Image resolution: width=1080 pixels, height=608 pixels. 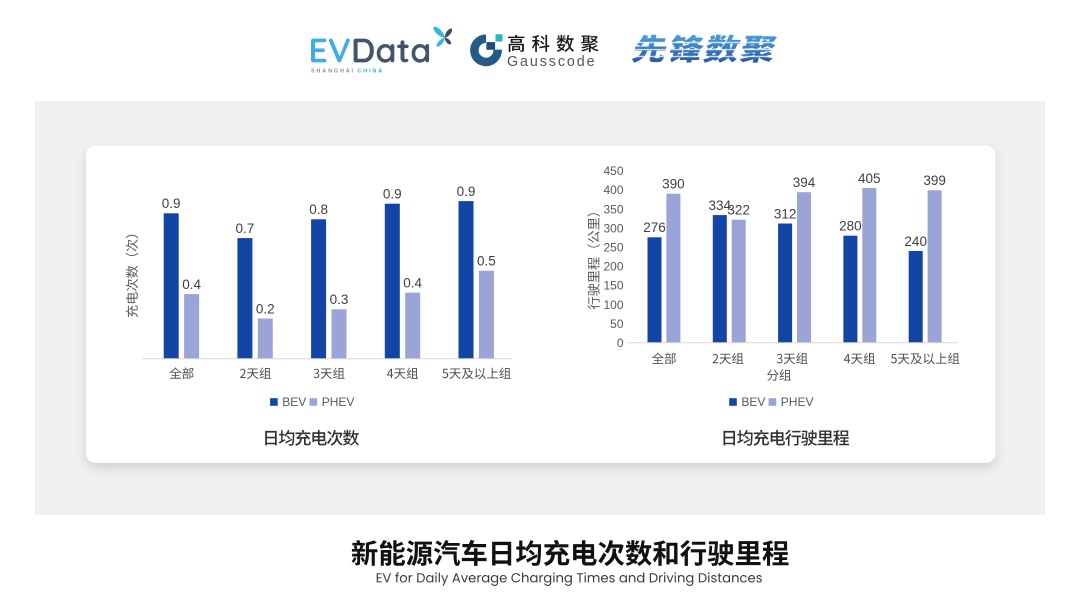 I want to click on svg-text: 100, so click(x=613, y=305).